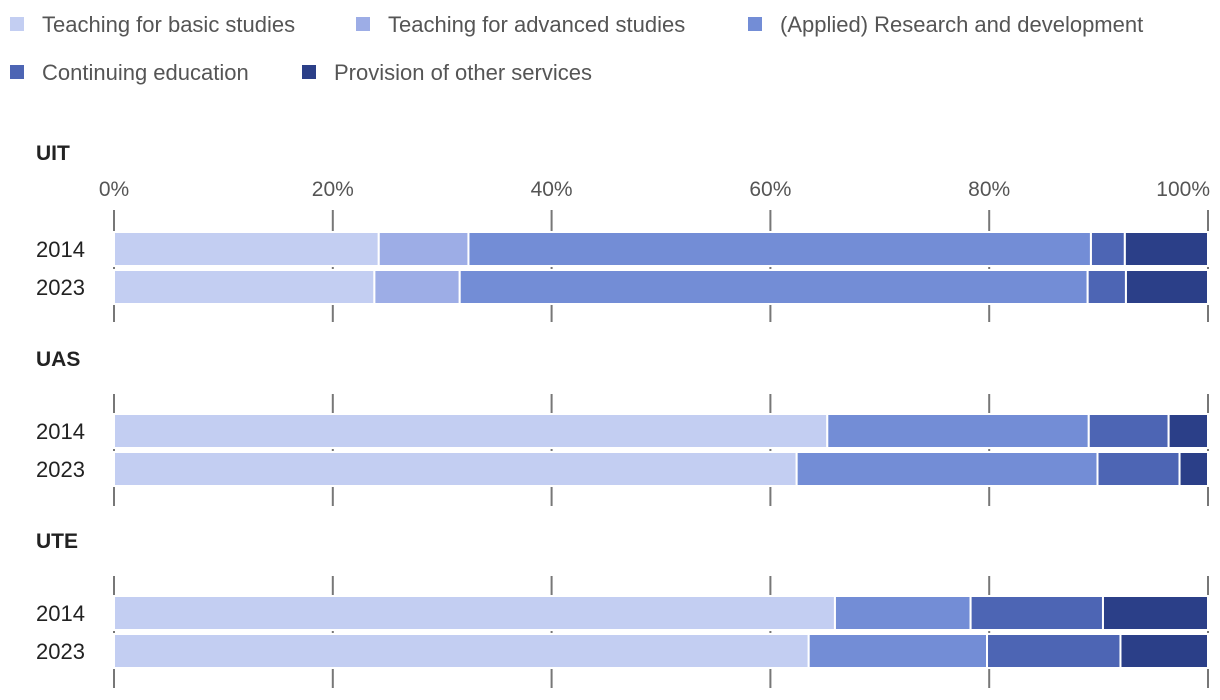 Image resolution: width=1220 pixels, height=700 pixels. What do you see at coordinates (1054, 651) in the screenshot?
I see `bar-segment-ute-2023-s4` at bounding box center [1054, 651].